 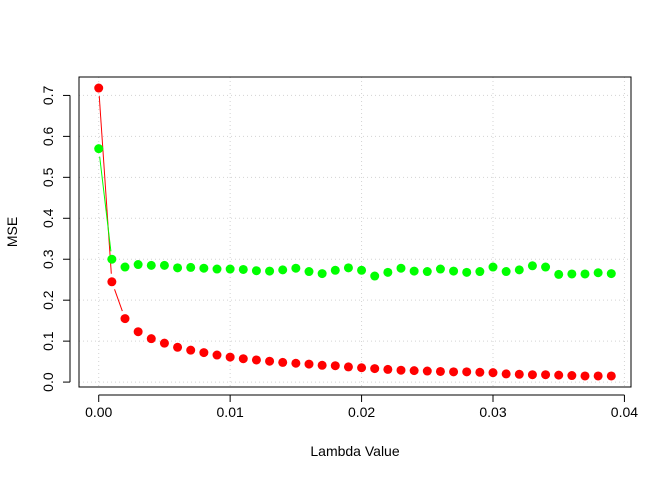 What do you see at coordinates (230, 412) in the screenshot?
I see `x-tick-label: 0.01` at bounding box center [230, 412].